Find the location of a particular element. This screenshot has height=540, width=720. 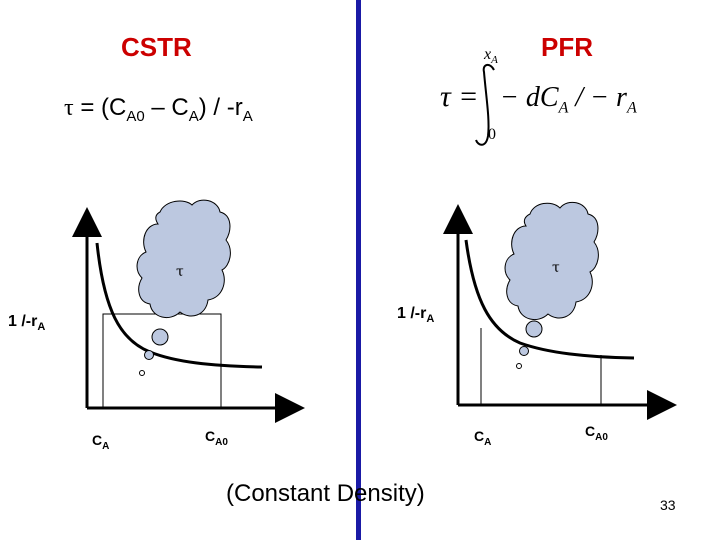

pfr-cloud is located at coordinates (551, 261).